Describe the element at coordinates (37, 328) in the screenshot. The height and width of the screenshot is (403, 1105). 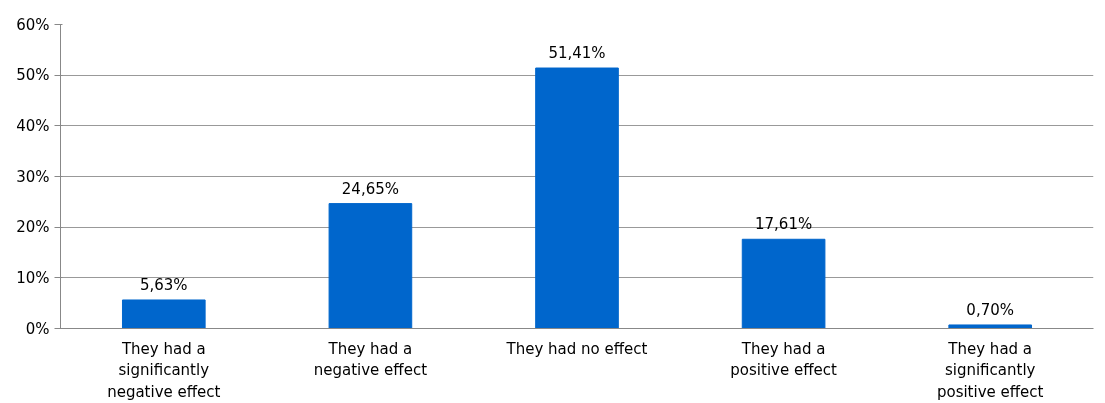
I see `y-tick-label: 0%` at that location.